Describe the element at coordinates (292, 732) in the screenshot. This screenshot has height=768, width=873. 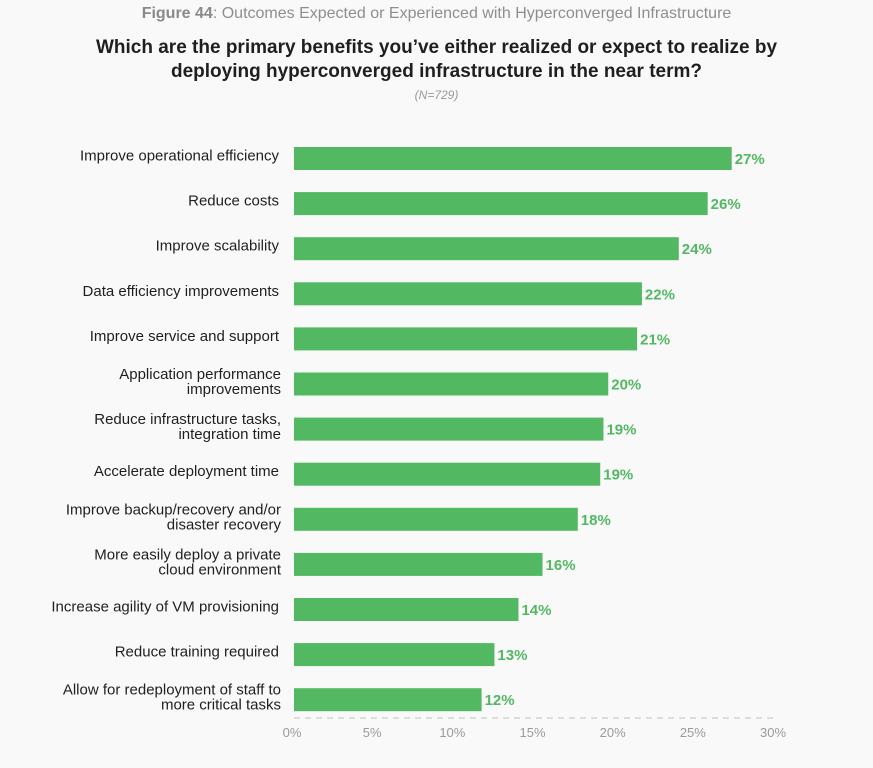
I see `x-tick-label: 0%` at that location.